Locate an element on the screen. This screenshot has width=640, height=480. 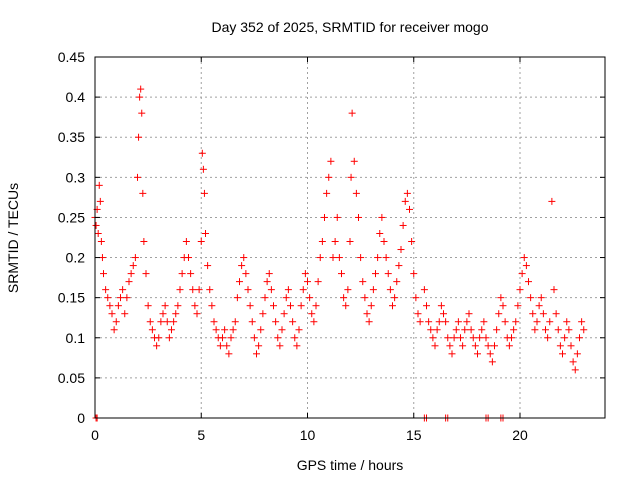
x-tick-label: 15 is located at coordinates (414, 435).